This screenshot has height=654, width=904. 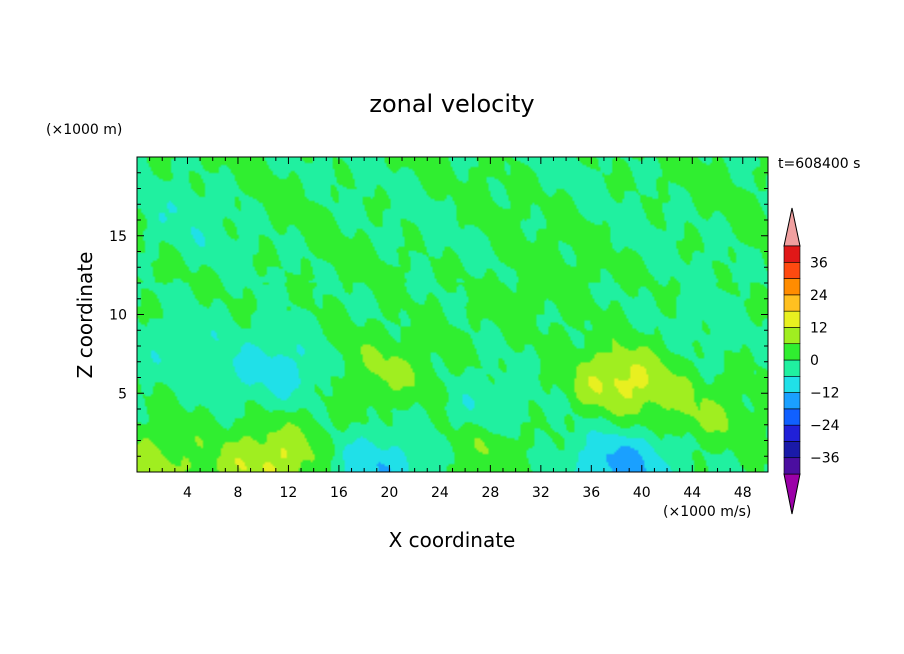 What do you see at coordinates (187, 493) in the screenshot?
I see `x-tick-label: 4` at bounding box center [187, 493].